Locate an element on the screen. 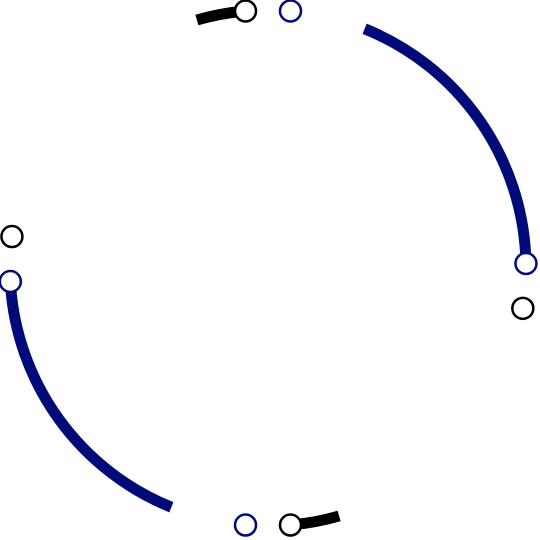 The image size is (540, 540). arc-bottom-left-navy is located at coordinates (89, 399).